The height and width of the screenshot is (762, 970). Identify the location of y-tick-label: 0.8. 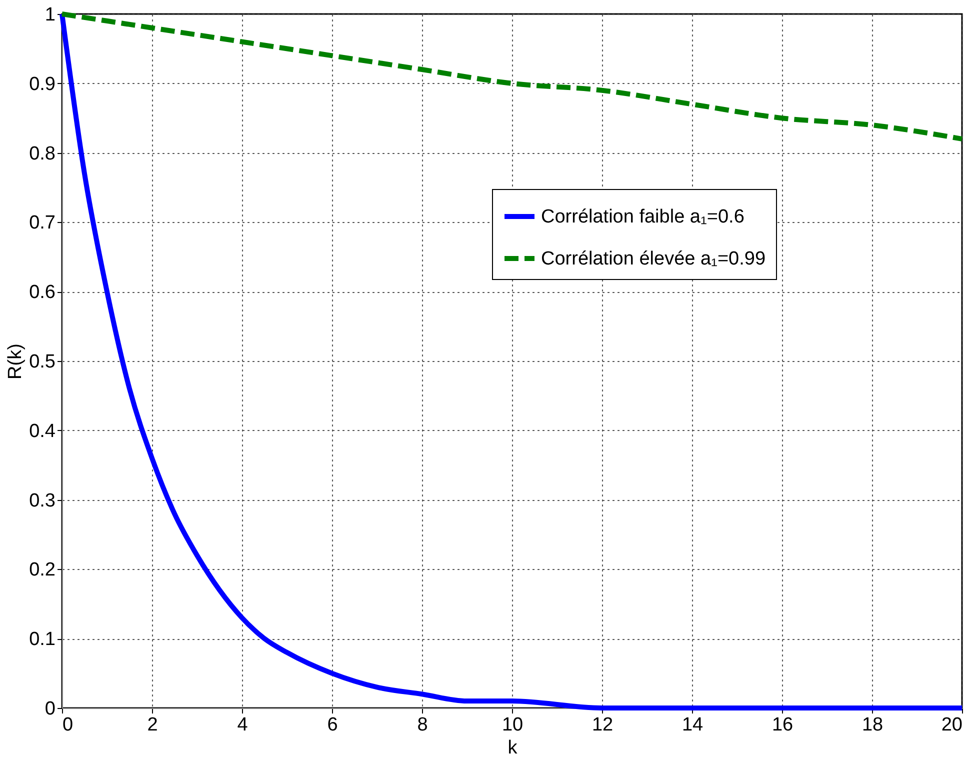
(42, 153).